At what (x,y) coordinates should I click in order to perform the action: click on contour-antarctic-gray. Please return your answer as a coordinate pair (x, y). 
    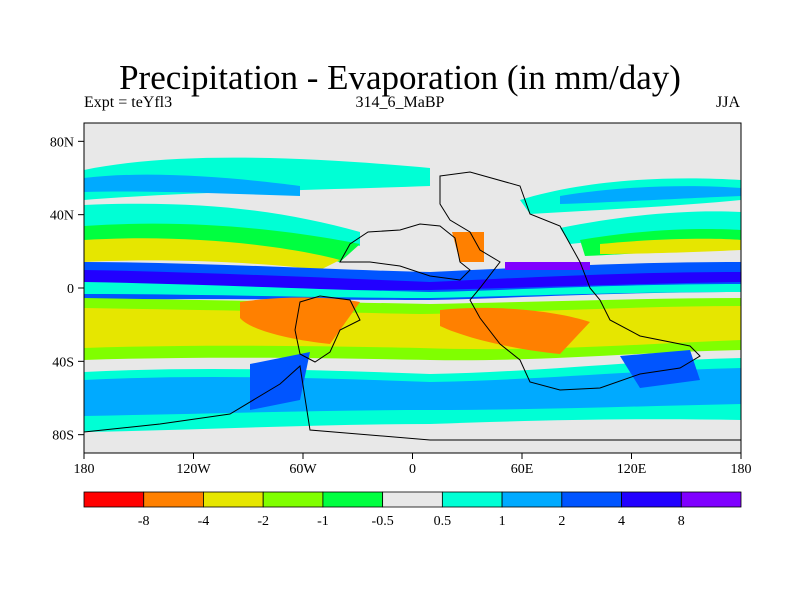
    Looking at the image, I should click on (585, 436).